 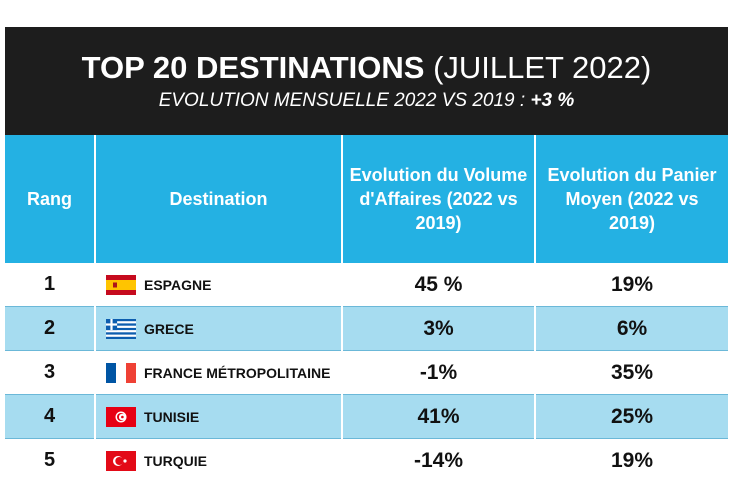 I want to click on subtitle-text: EVOLUTION MENSUELLE 2022 VS 2019 :, so click(x=342, y=100).